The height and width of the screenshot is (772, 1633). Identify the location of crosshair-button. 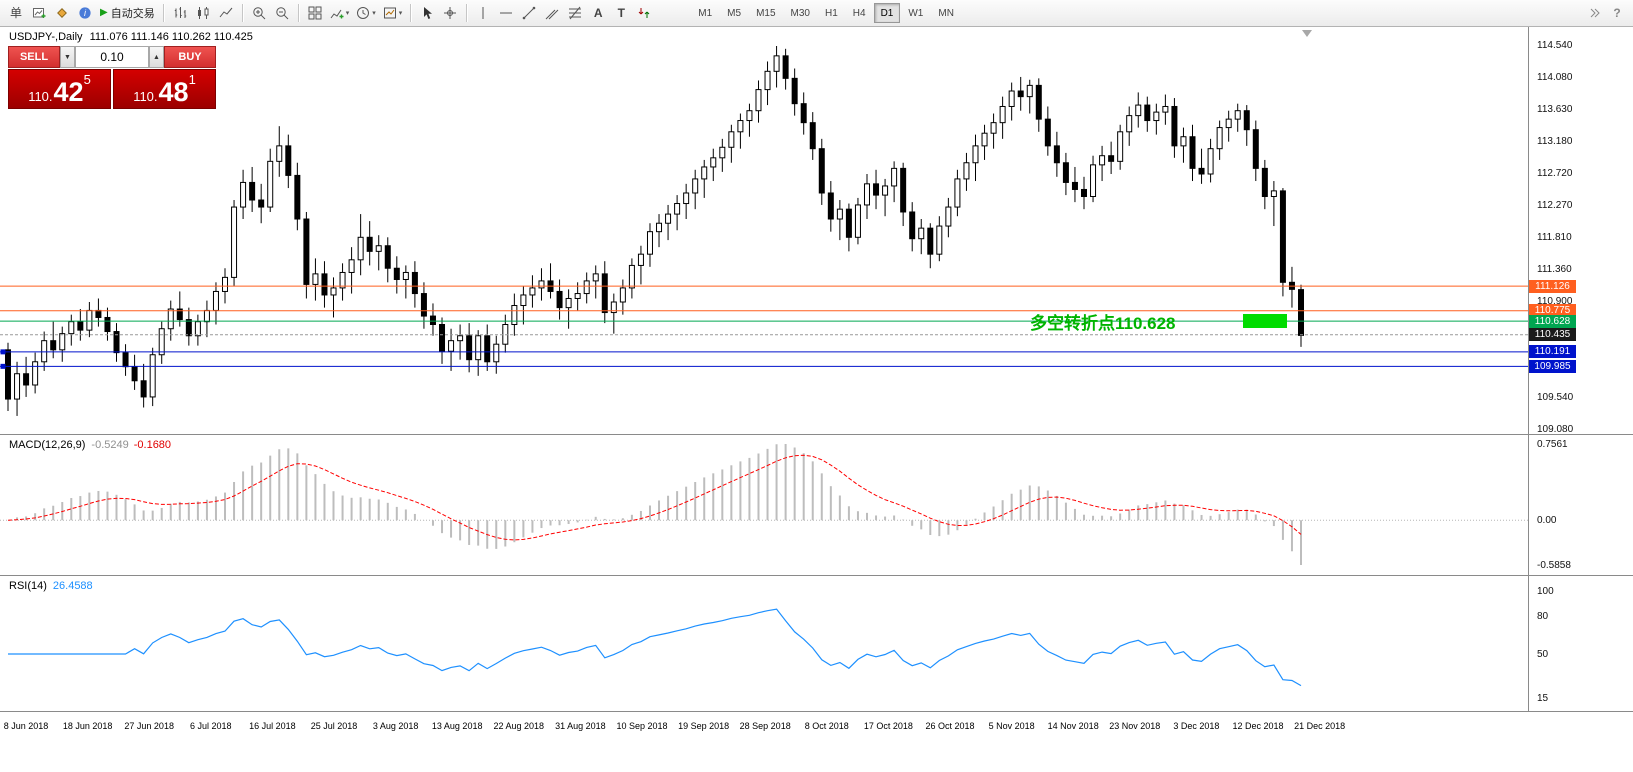
(450, 13).